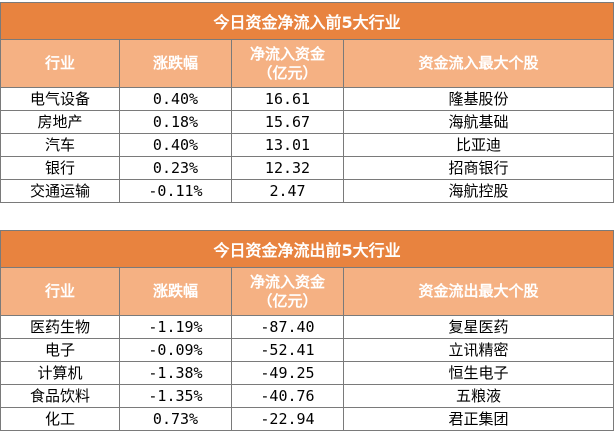  I want to click on table-row: 交通运输 -0.11% 2.47 海航控股, so click(307, 191).